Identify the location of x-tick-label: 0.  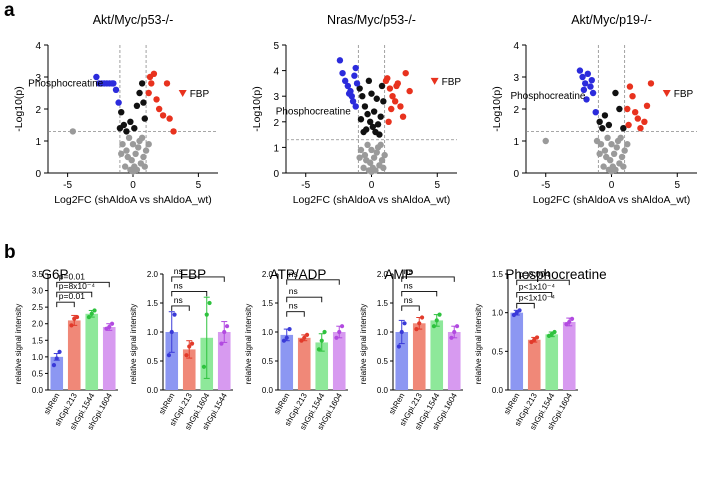
(133, 185).